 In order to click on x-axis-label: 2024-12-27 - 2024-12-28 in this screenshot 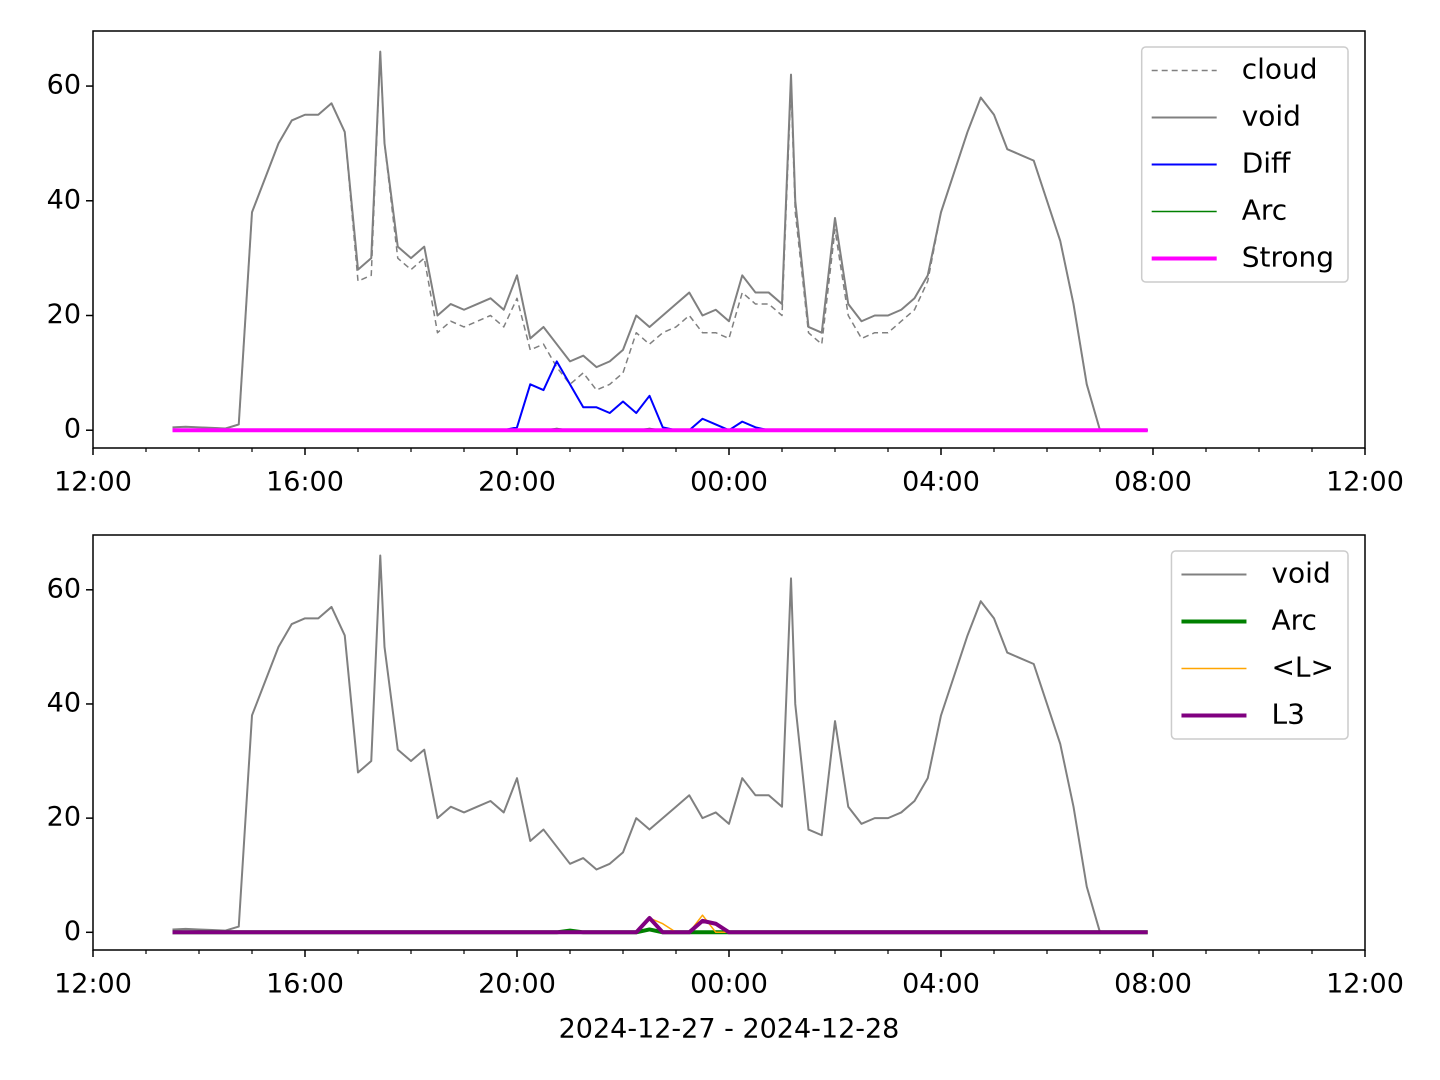, I will do `click(729, 1029)`.